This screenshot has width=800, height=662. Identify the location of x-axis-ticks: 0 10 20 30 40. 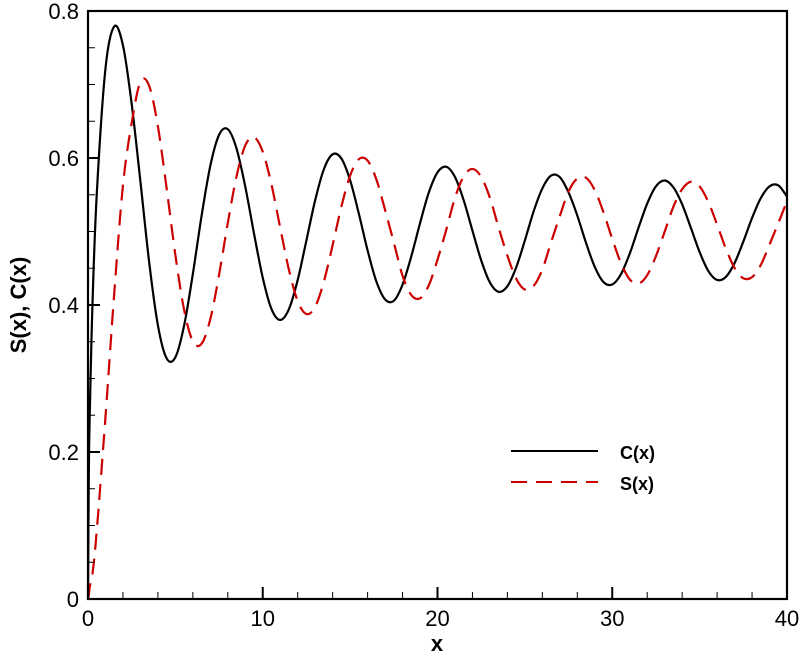
(440, 609).